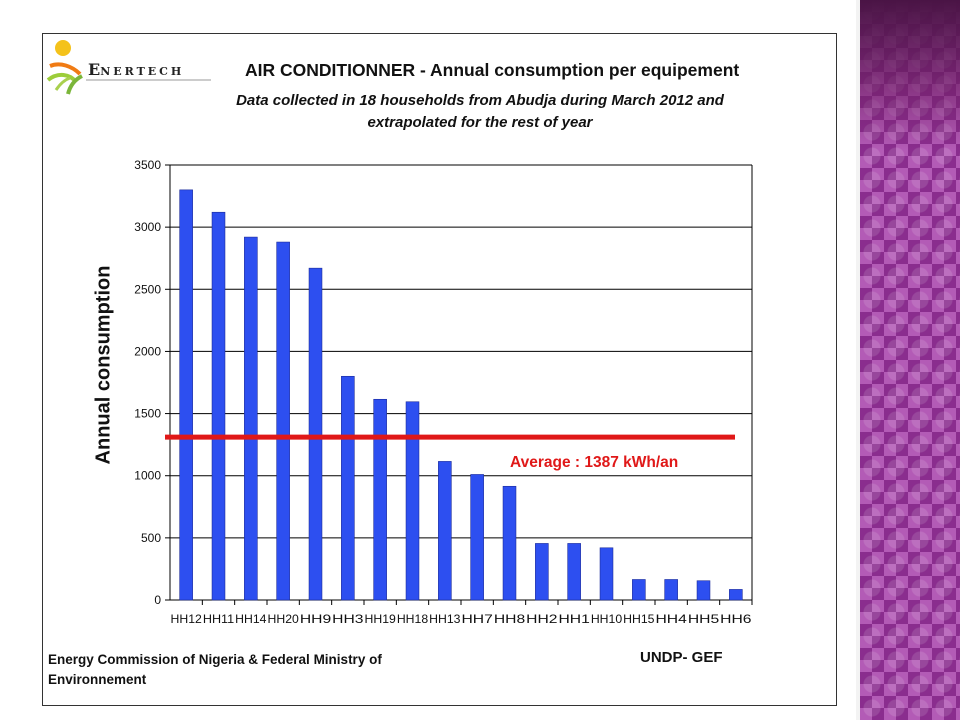 This screenshot has height=720, width=960. What do you see at coordinates (187, 619) in the screenshot?
I see `x-tick-label: HH12` at bounding box center [187, 619].